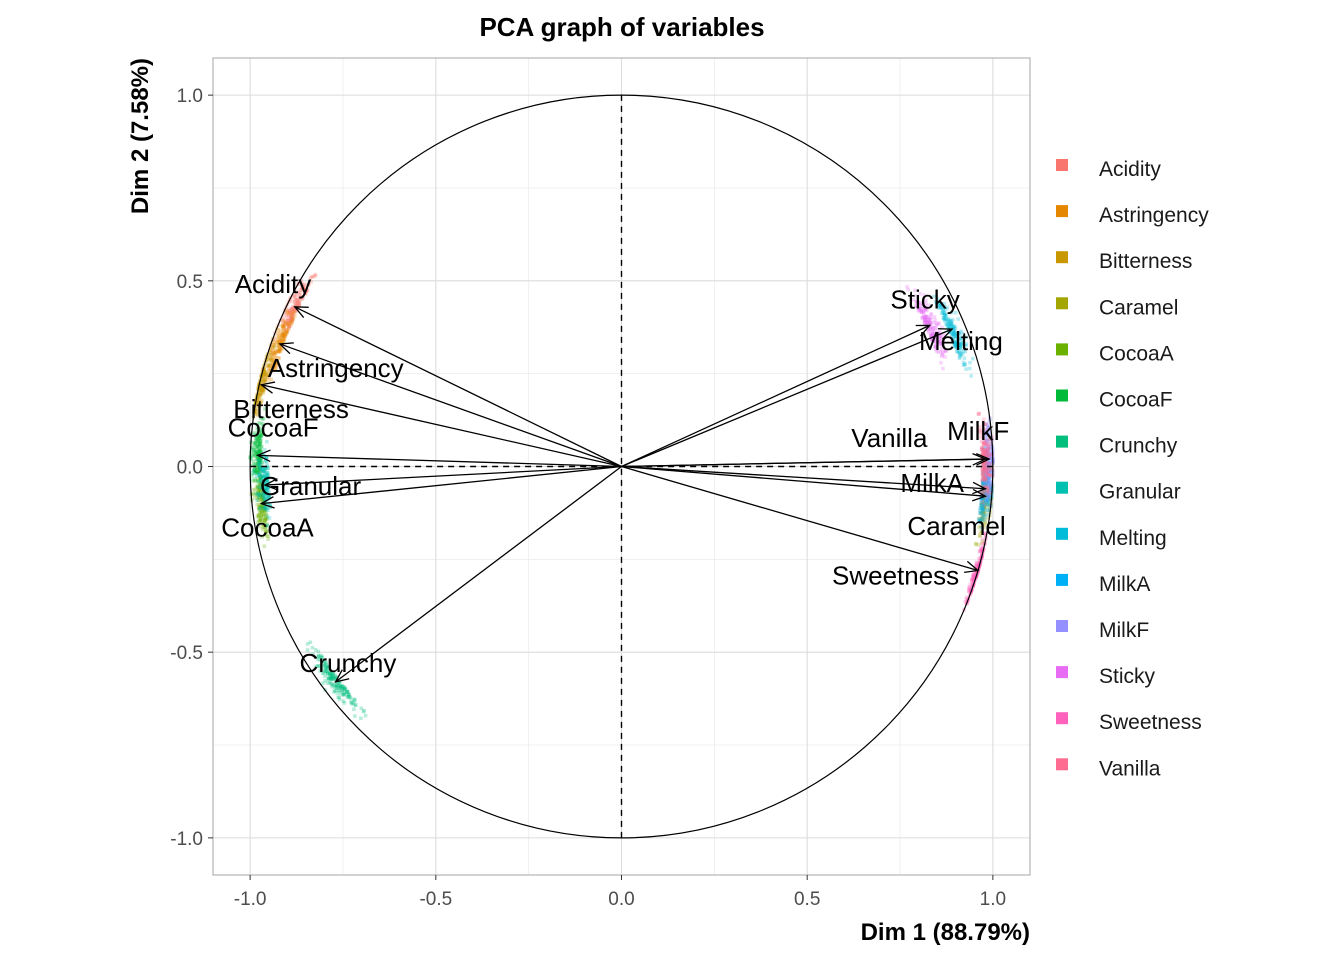 Image resolution: width=1344 pixels, height=960 pixels. Describe the element at coordinates (956, 526) in the screenshot. I see `variable-label-caramel: Caramel` at that location.